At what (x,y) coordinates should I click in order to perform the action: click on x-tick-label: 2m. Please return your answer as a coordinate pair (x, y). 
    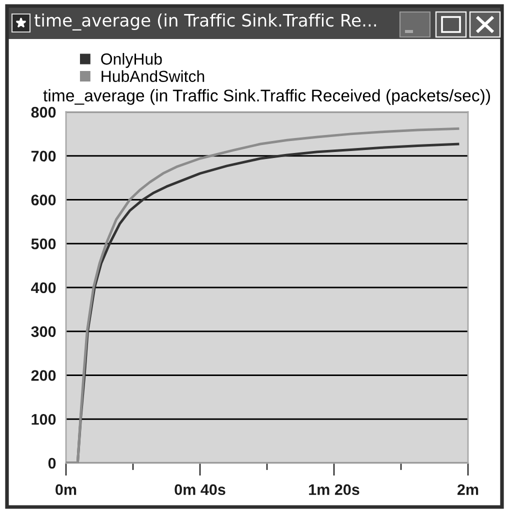
    Looking at the image, I should click on (467, 489).